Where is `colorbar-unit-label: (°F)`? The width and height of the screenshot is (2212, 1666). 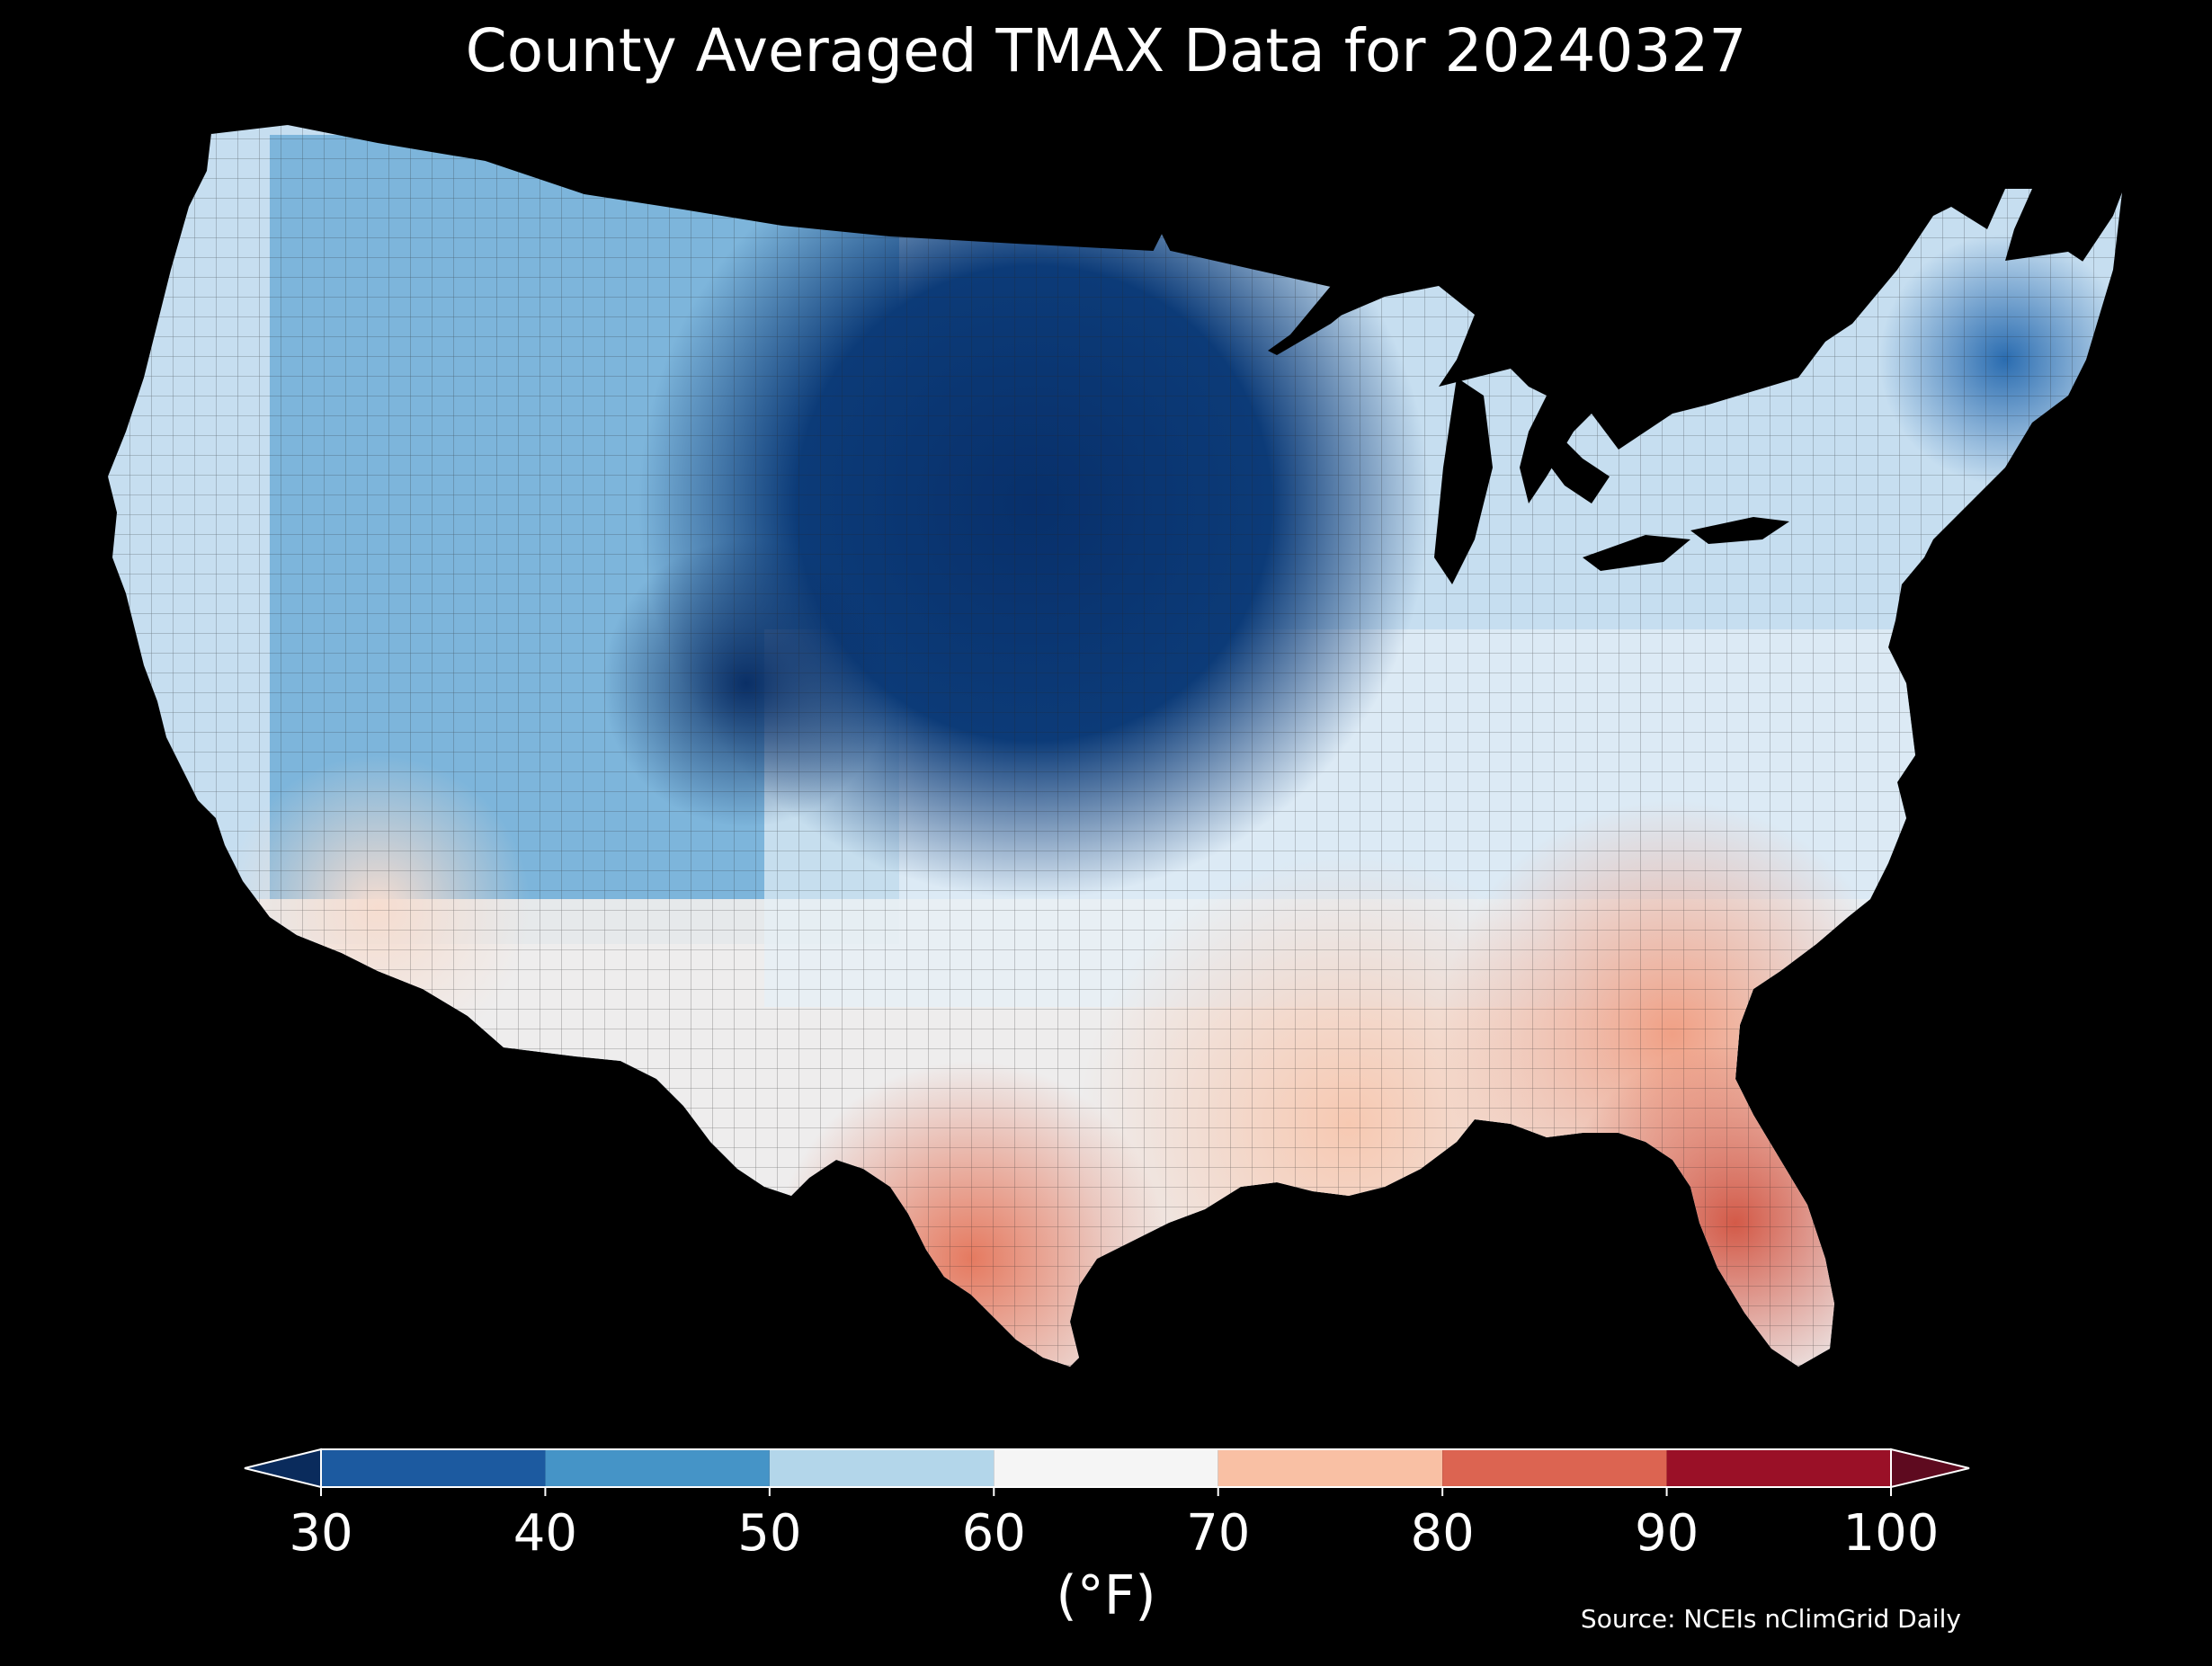 colorbar-unit-label: (°F) is located at coordinates (1106, 1596).